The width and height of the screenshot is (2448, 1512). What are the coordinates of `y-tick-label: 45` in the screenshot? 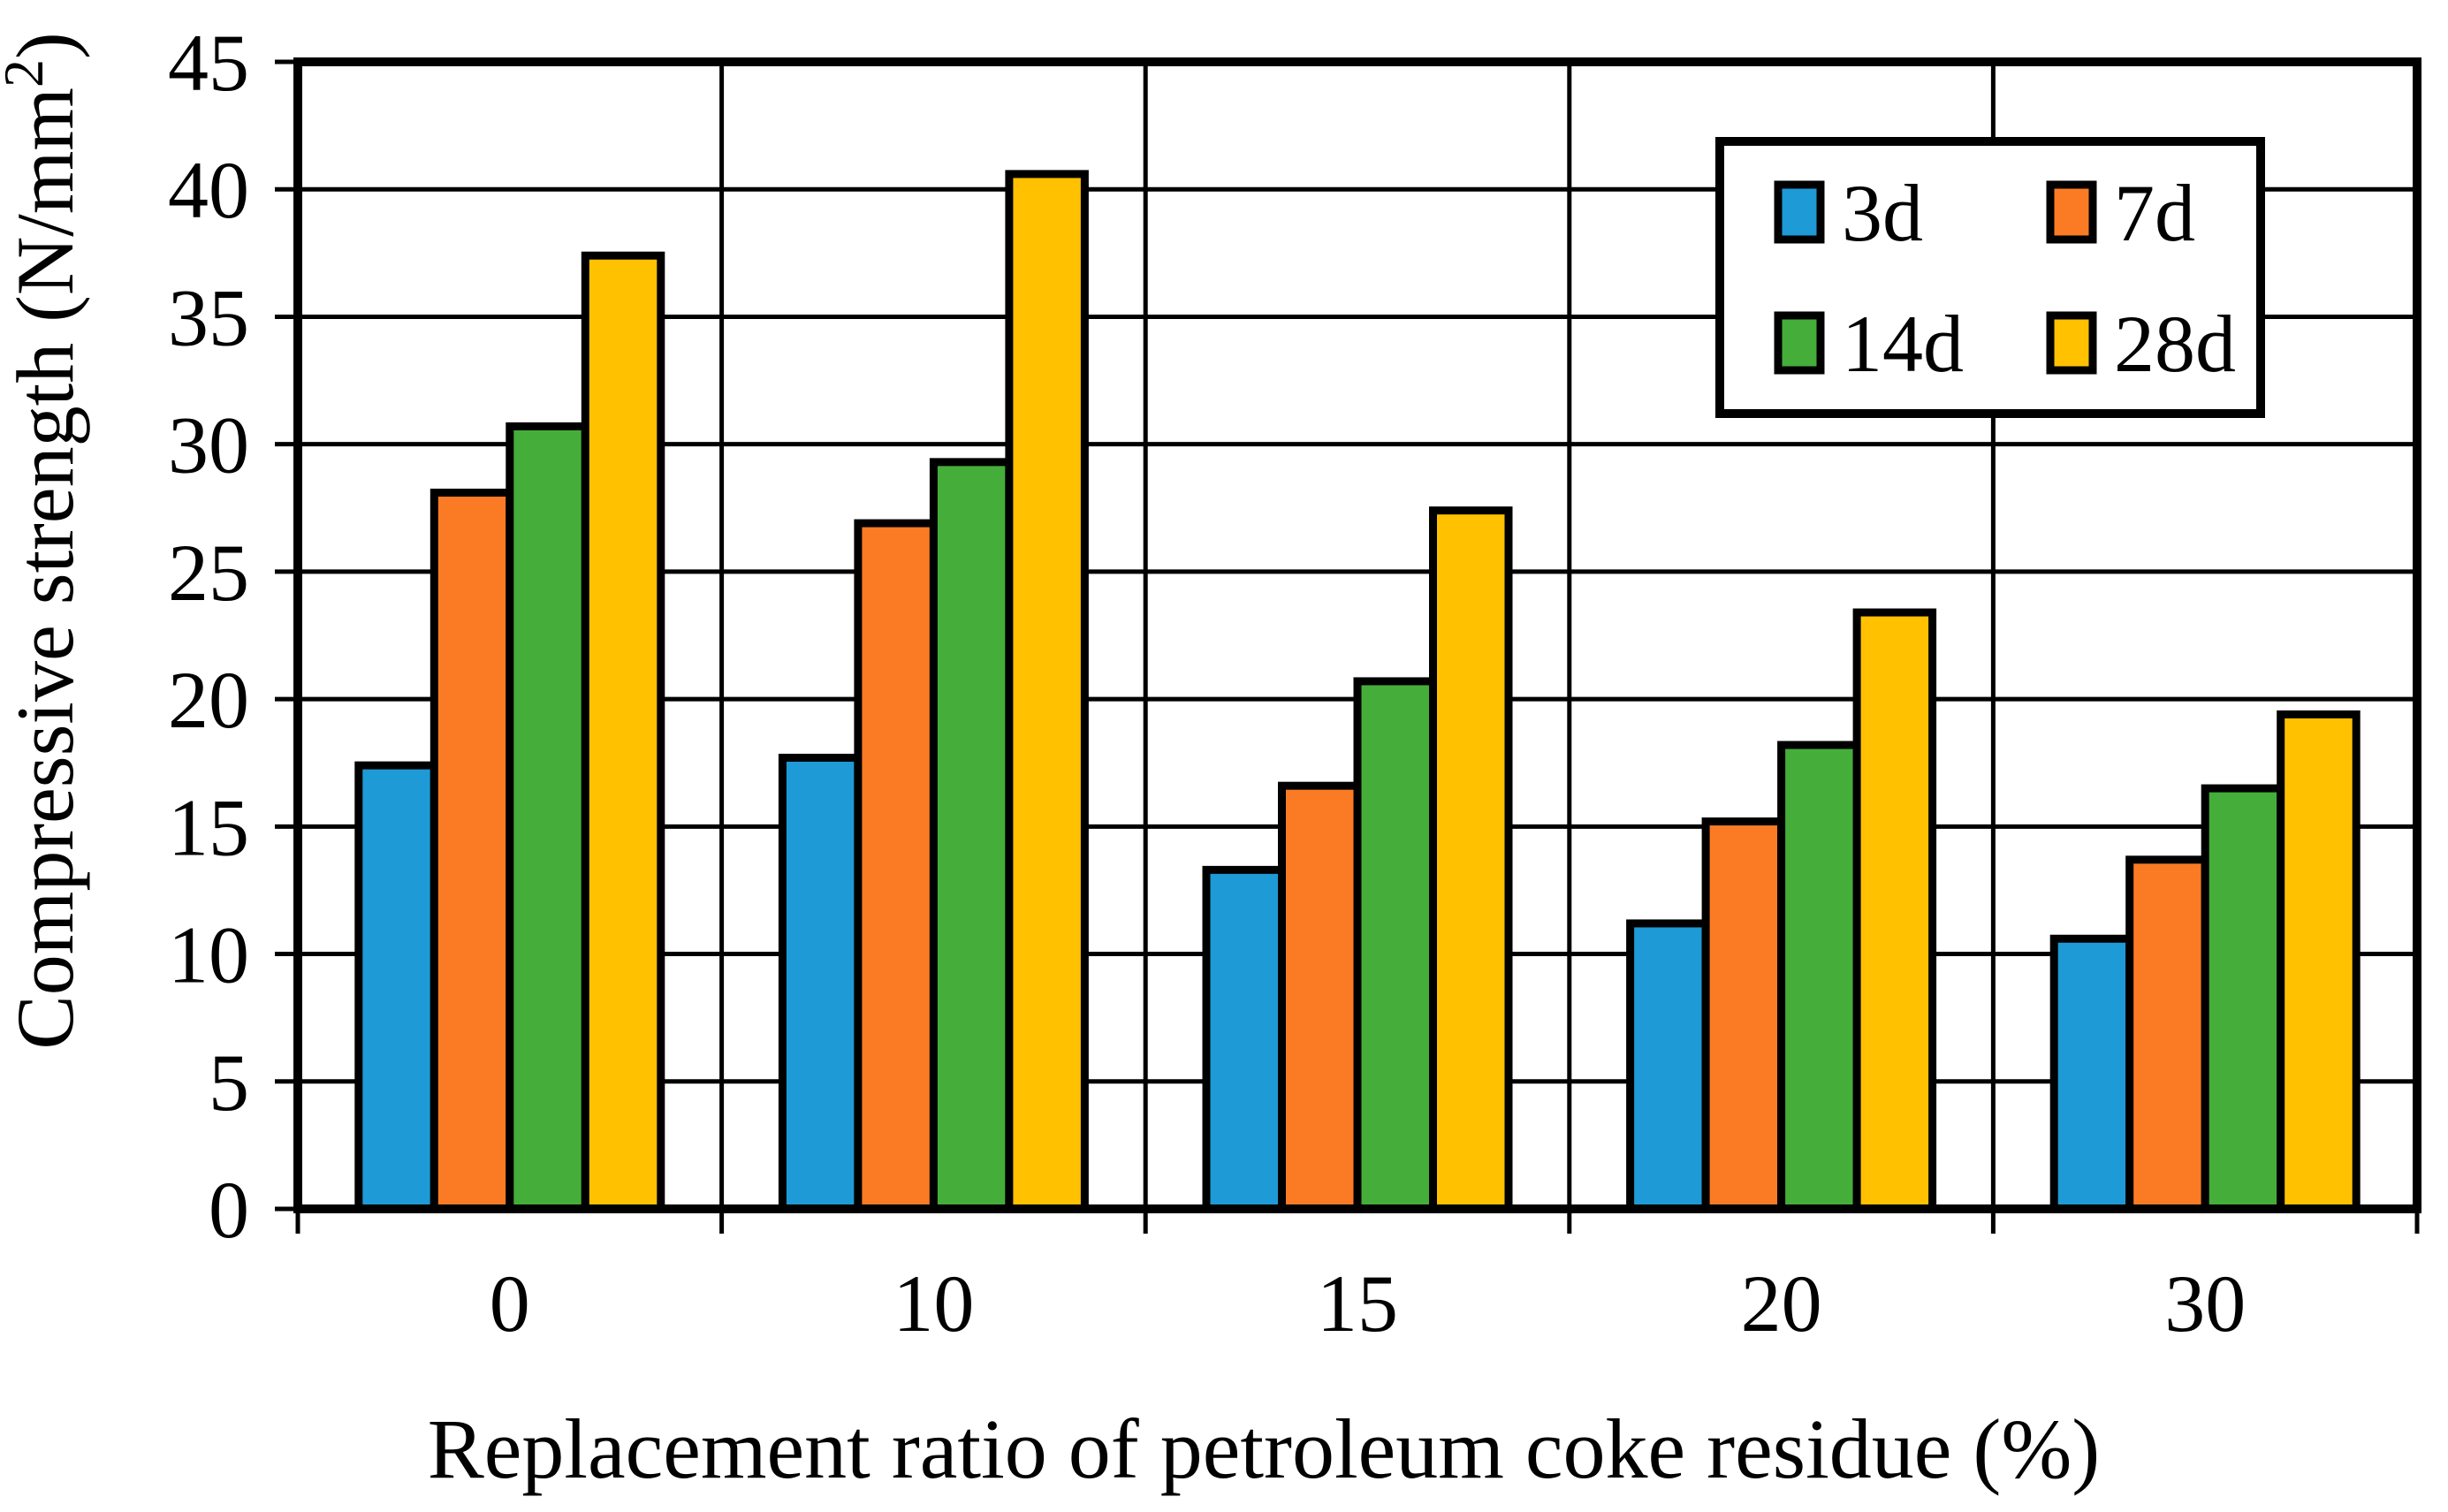 It's located at (208, 63).